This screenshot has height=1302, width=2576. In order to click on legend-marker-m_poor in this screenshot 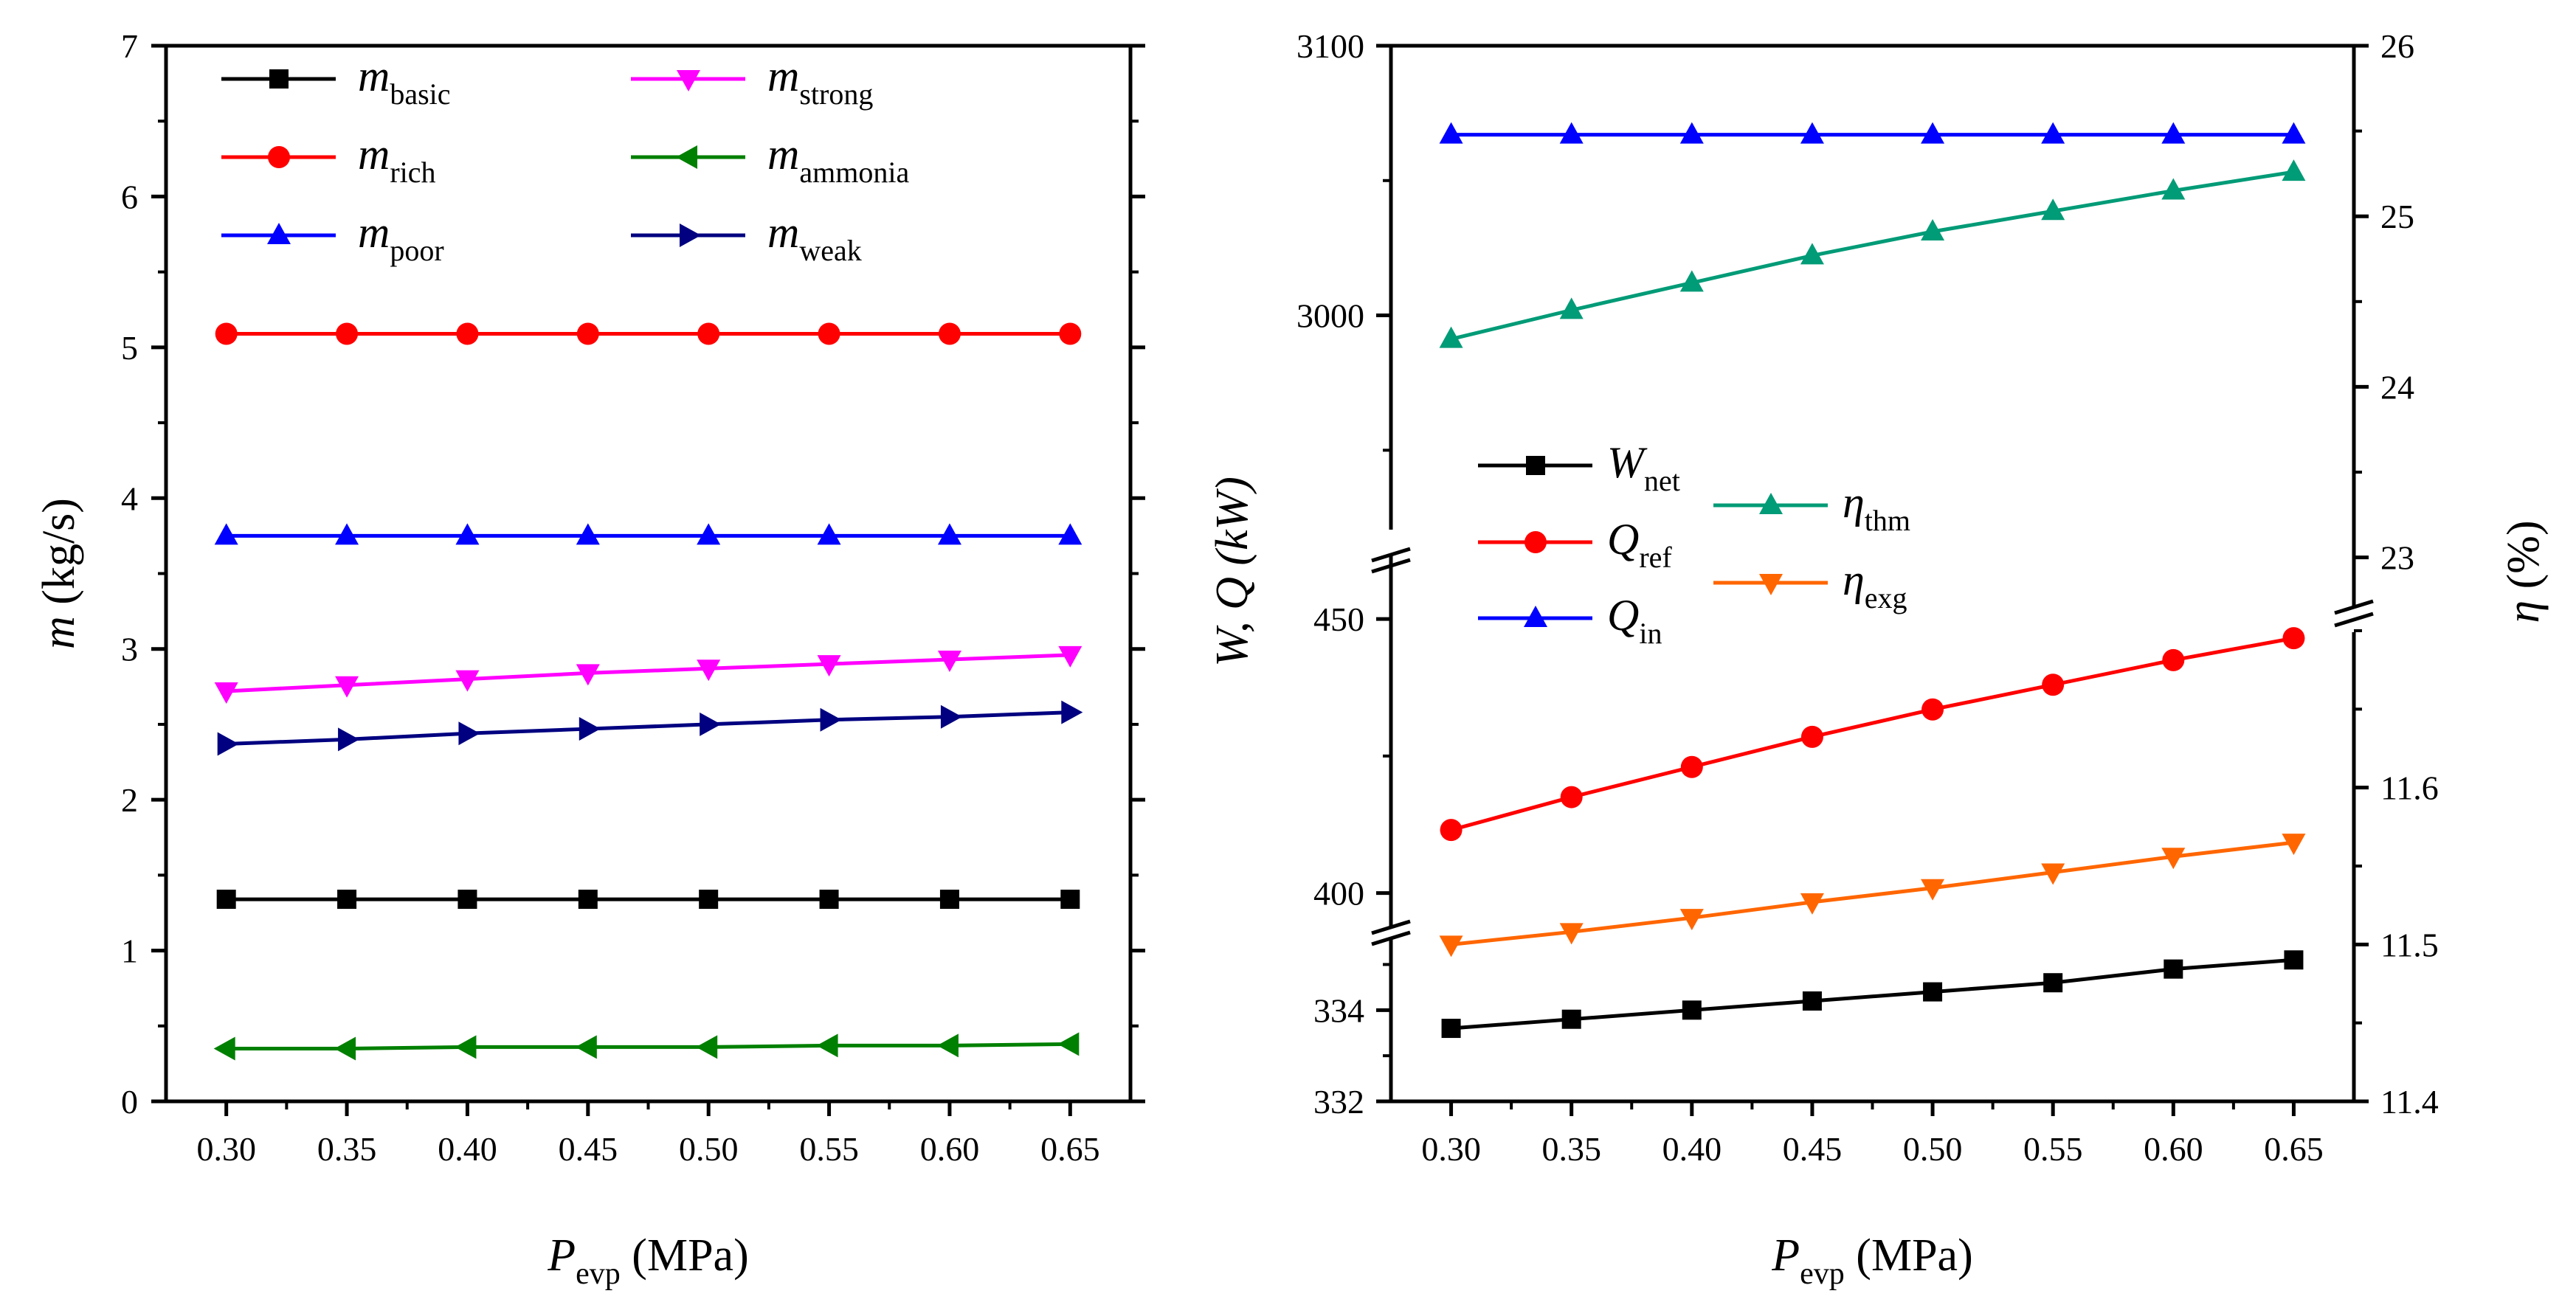, I will do `click(279, 234)`.